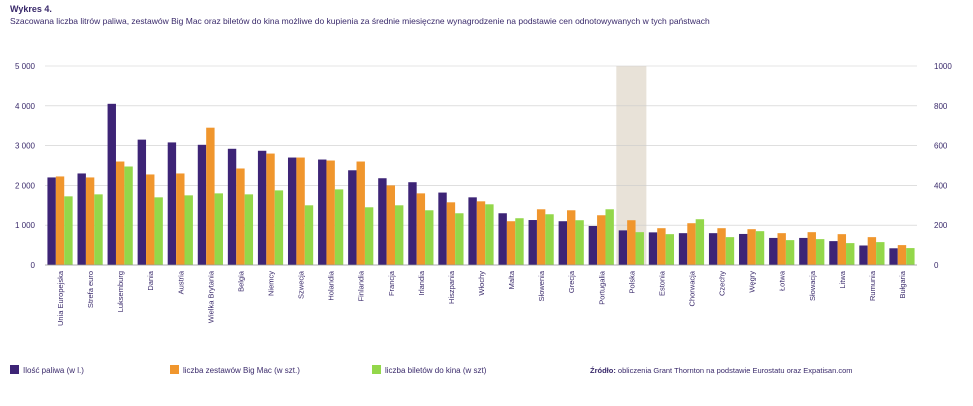 This screenshot has height=406, width=973. What do you see at coordinates (941, 225) in the screenshot?
I see `y-right-tick-label: 200` at bounding box center [941, 225].